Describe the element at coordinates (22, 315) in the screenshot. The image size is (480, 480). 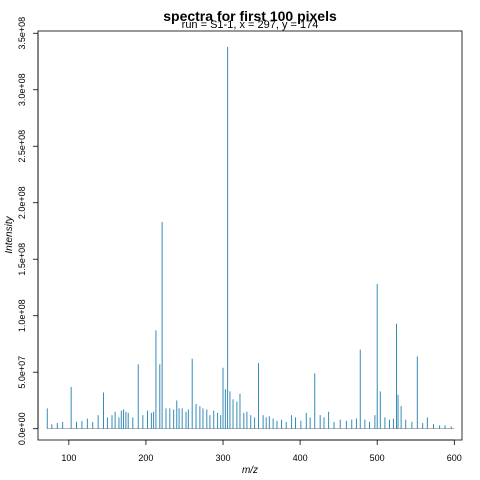
I see `y-tick-label: 1.0e+08` at that location.